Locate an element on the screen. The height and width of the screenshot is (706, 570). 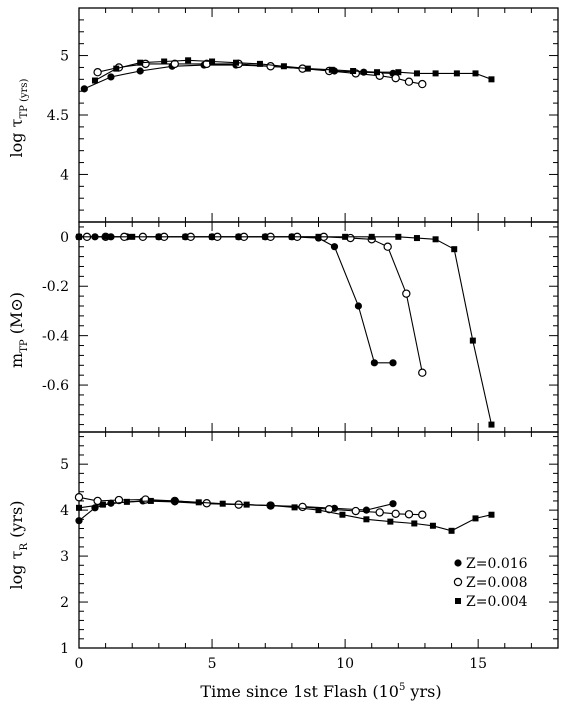
bottom-ylabel-sub: R is located at coordinates (24, 547).